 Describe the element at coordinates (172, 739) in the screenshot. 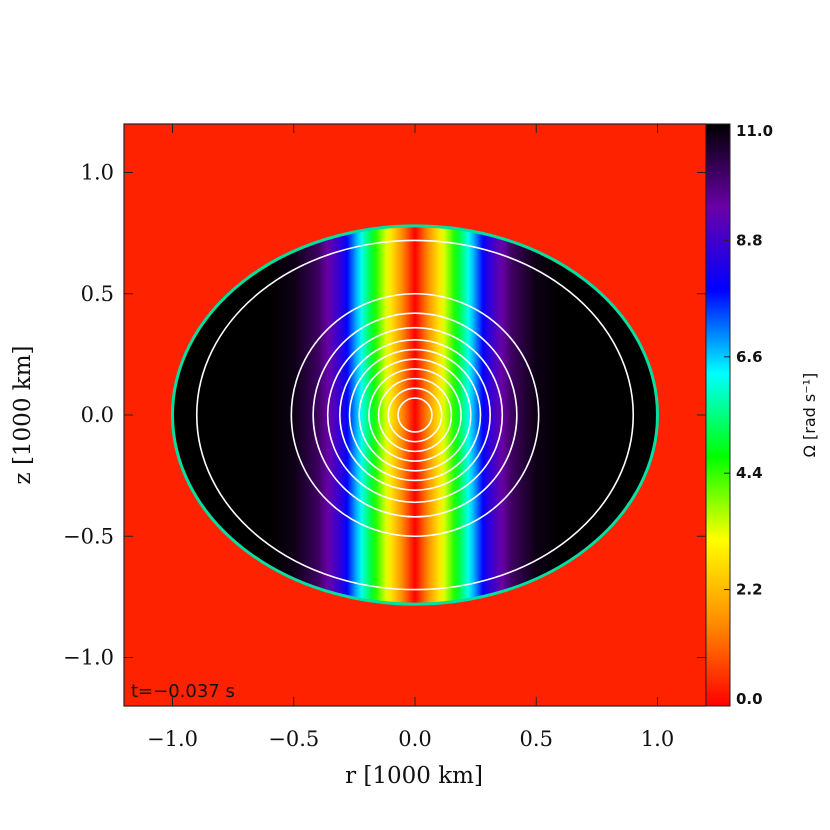

I see `x-tick-label: −1.0` at that location.